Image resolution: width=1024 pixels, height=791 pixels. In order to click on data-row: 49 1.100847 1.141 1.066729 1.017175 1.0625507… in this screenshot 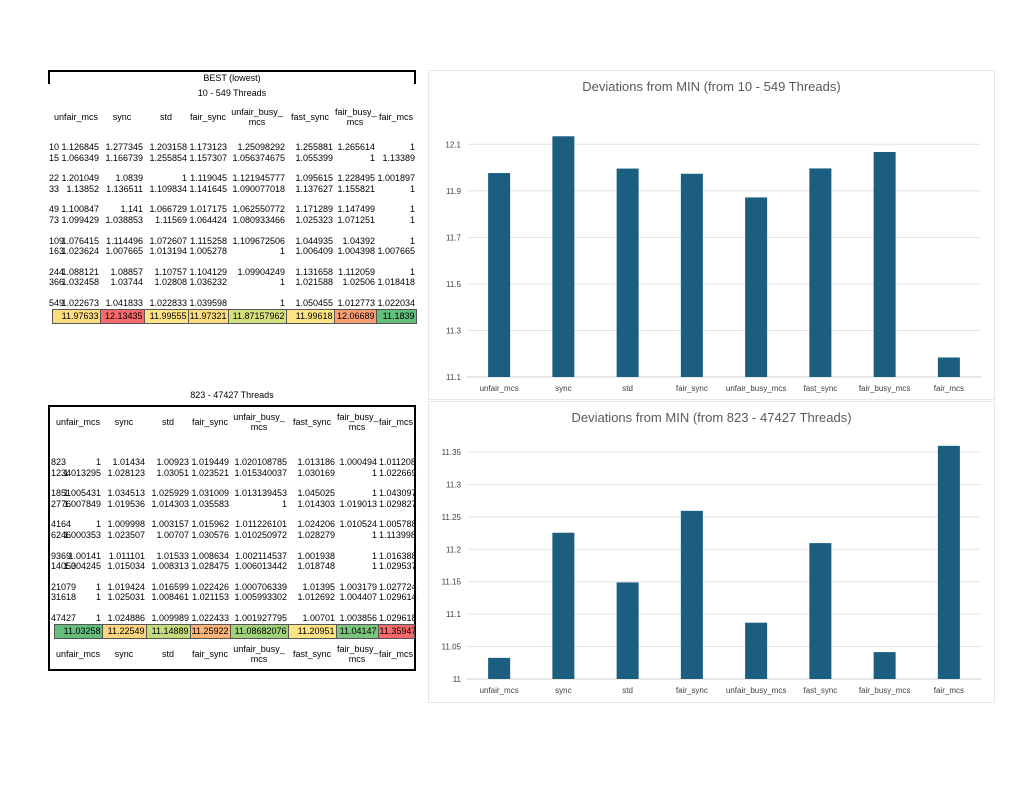, I will do `click(232, 209)`.